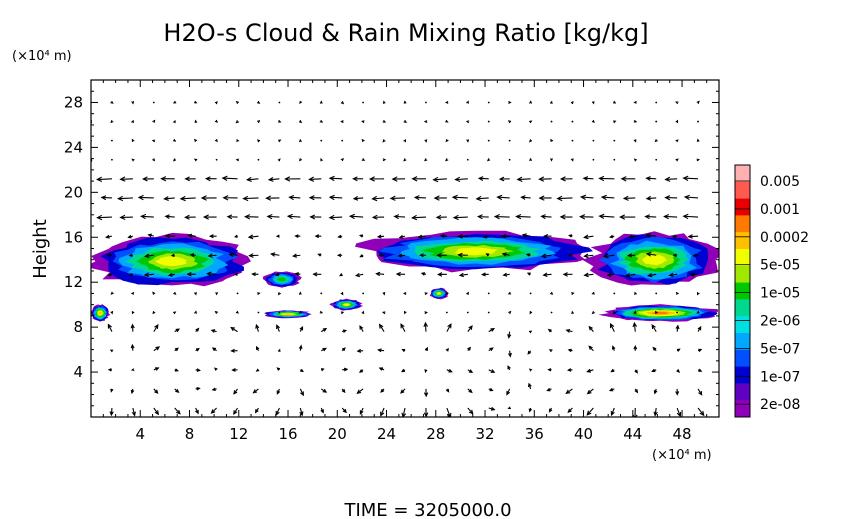 The width and height of the screenshot is (854, 519). I want to click on colorbar-label: 5e-05, so click(780, 266).